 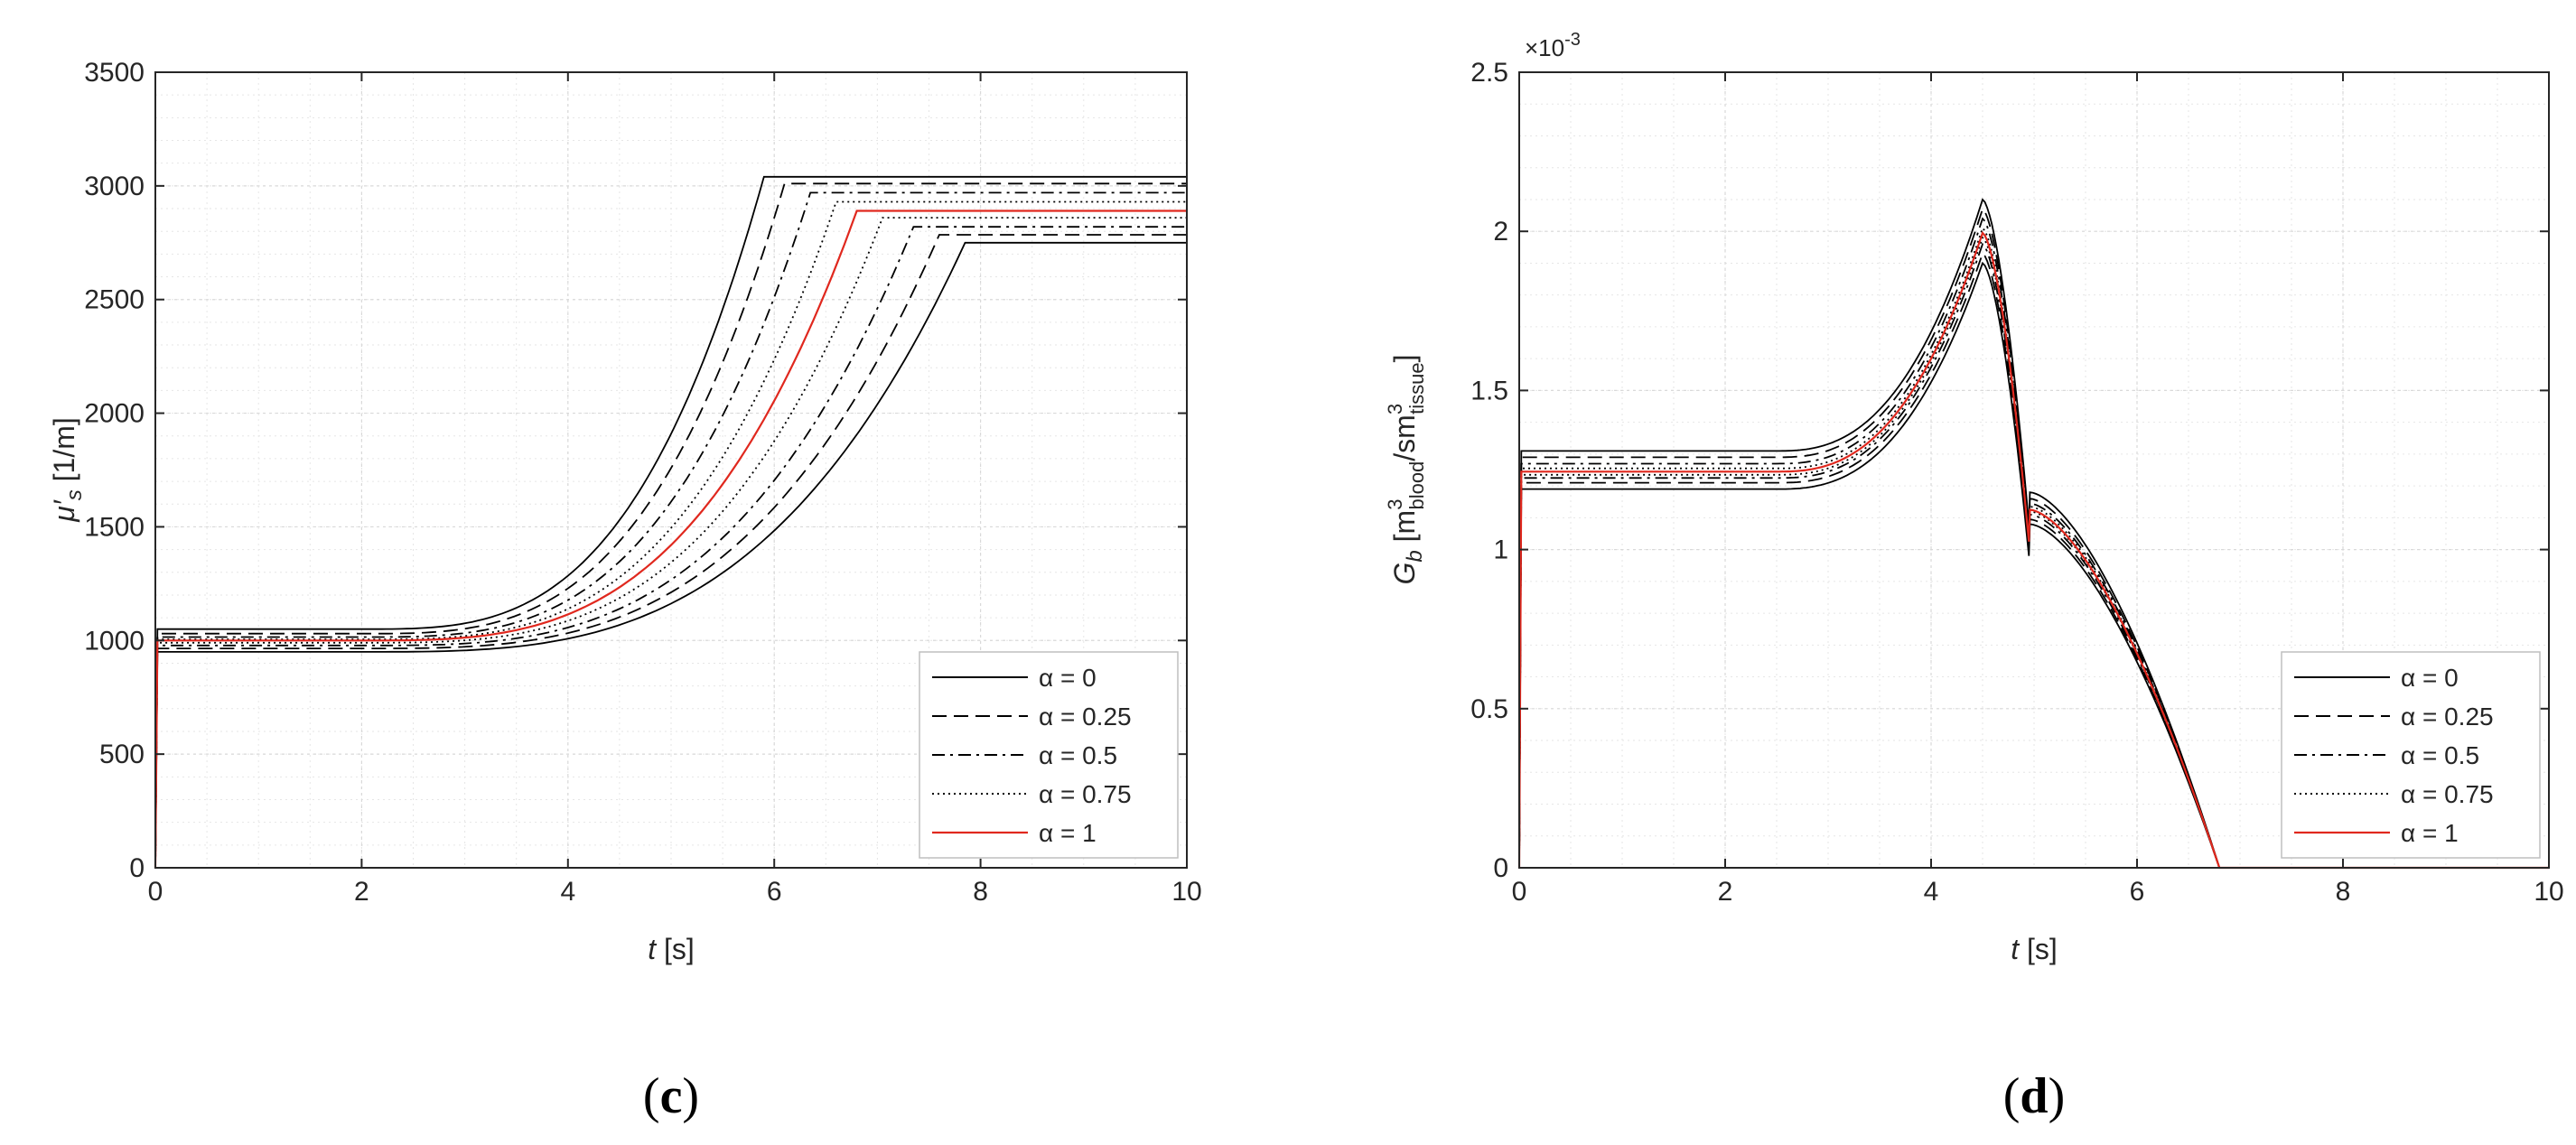 What do you see at coordinates (1553, 46) in the screenshot?
I see `panel-d-multiplier: ×10⁻³` at bounding box center [1553, 46].